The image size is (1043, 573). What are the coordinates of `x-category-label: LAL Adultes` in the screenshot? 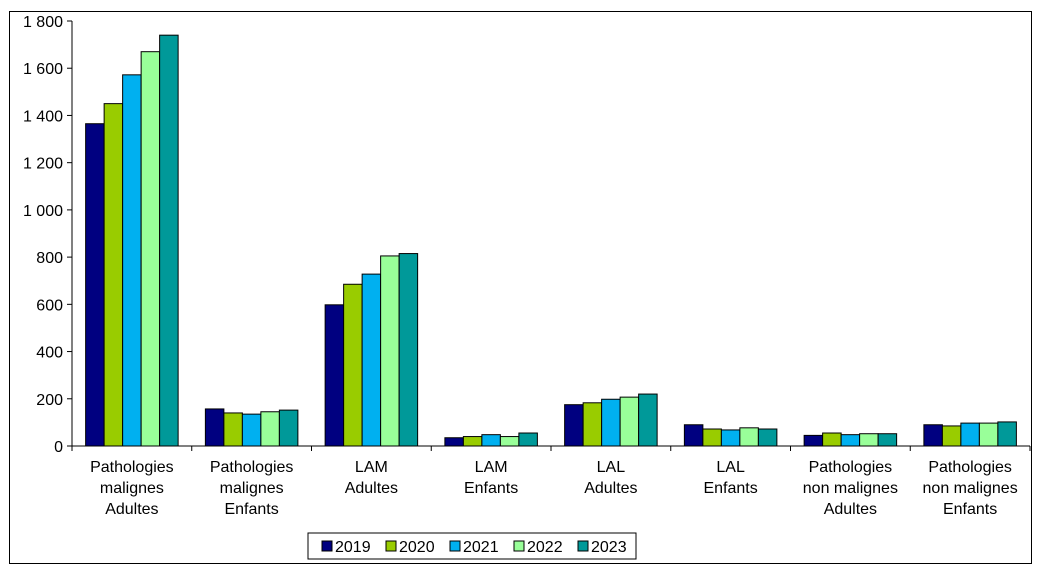 It's located at (610, 478).